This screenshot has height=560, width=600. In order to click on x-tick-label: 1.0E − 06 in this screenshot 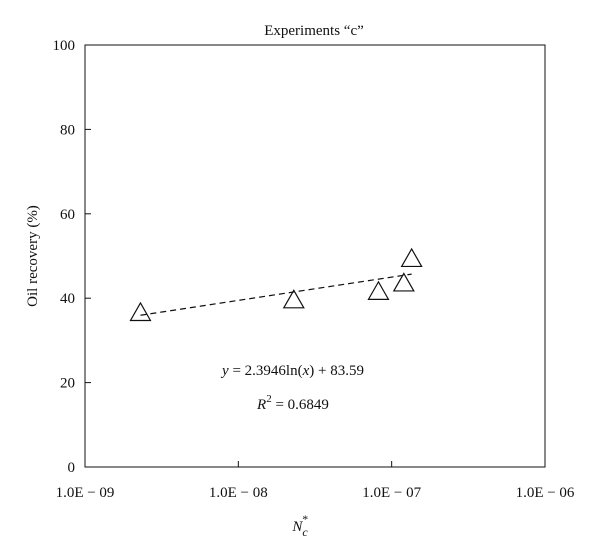, I will do `click(545, 493)`.